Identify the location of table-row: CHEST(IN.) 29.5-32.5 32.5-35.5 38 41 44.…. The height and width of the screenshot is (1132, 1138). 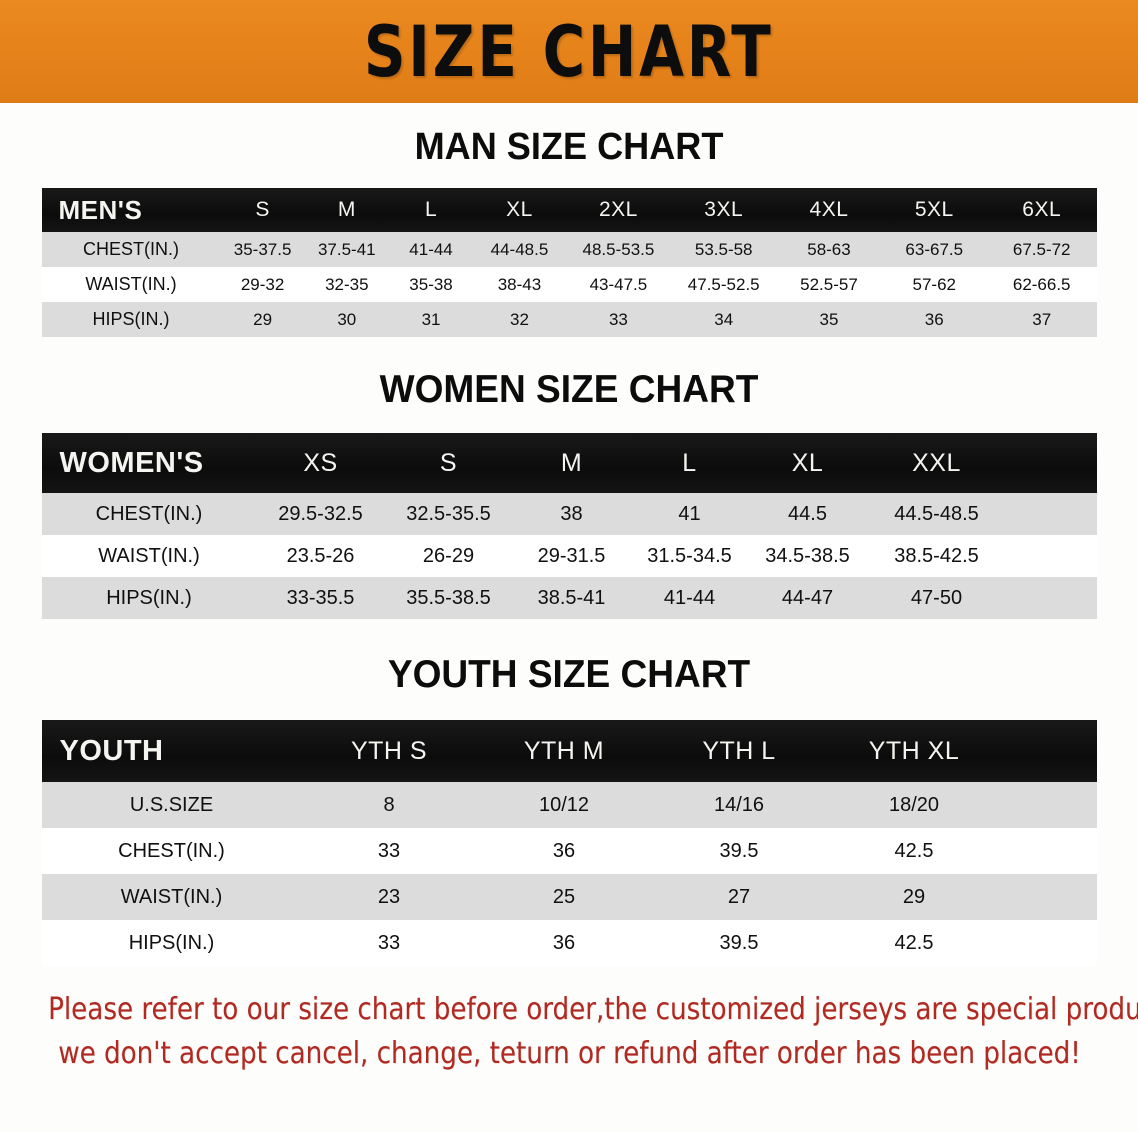
(569, 514).